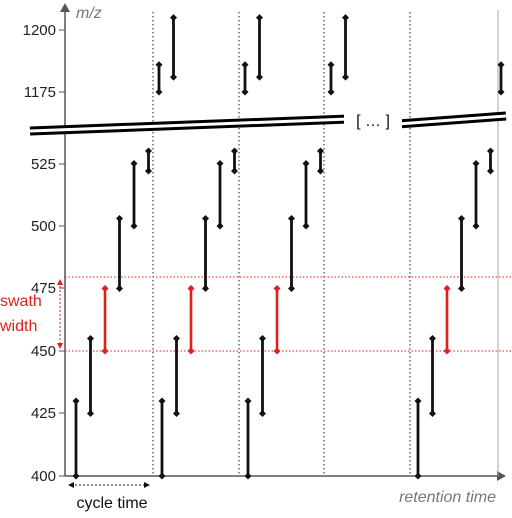 Image resolution: width=512 pixels, height=518 pixels. Describe the element at coordinates (268, 122) in the screenshot. I see `axis-break` at that location.